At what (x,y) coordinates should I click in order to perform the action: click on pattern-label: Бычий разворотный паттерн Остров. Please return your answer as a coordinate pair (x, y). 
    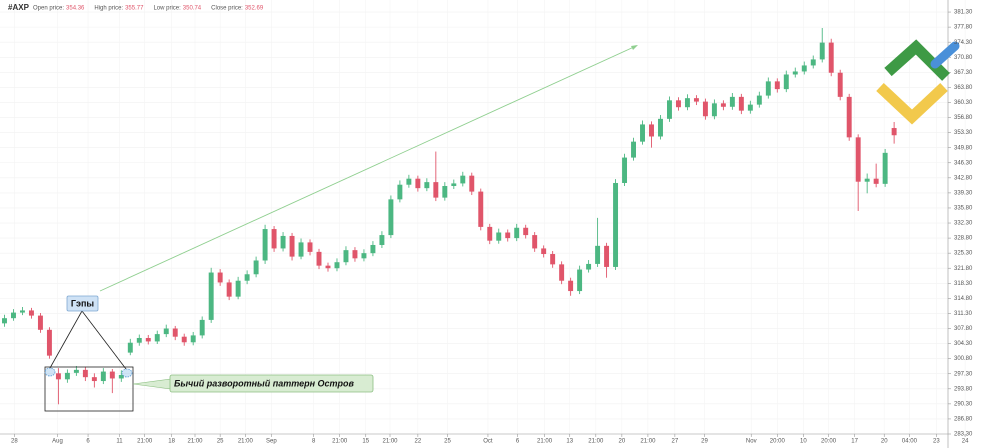
    Looking at the image, I should click on (264, 383).